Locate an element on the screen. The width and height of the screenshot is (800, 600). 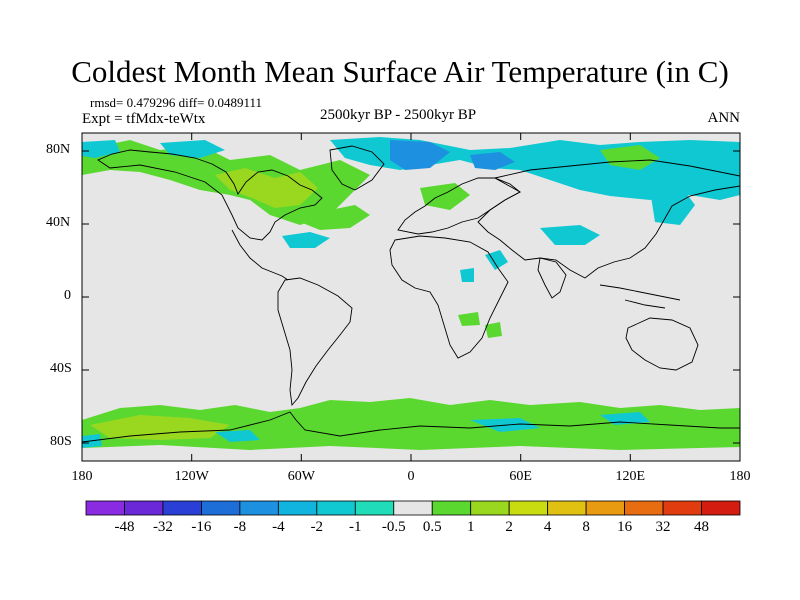
colorbar-label: -2 is located at coordinates (317, 527).